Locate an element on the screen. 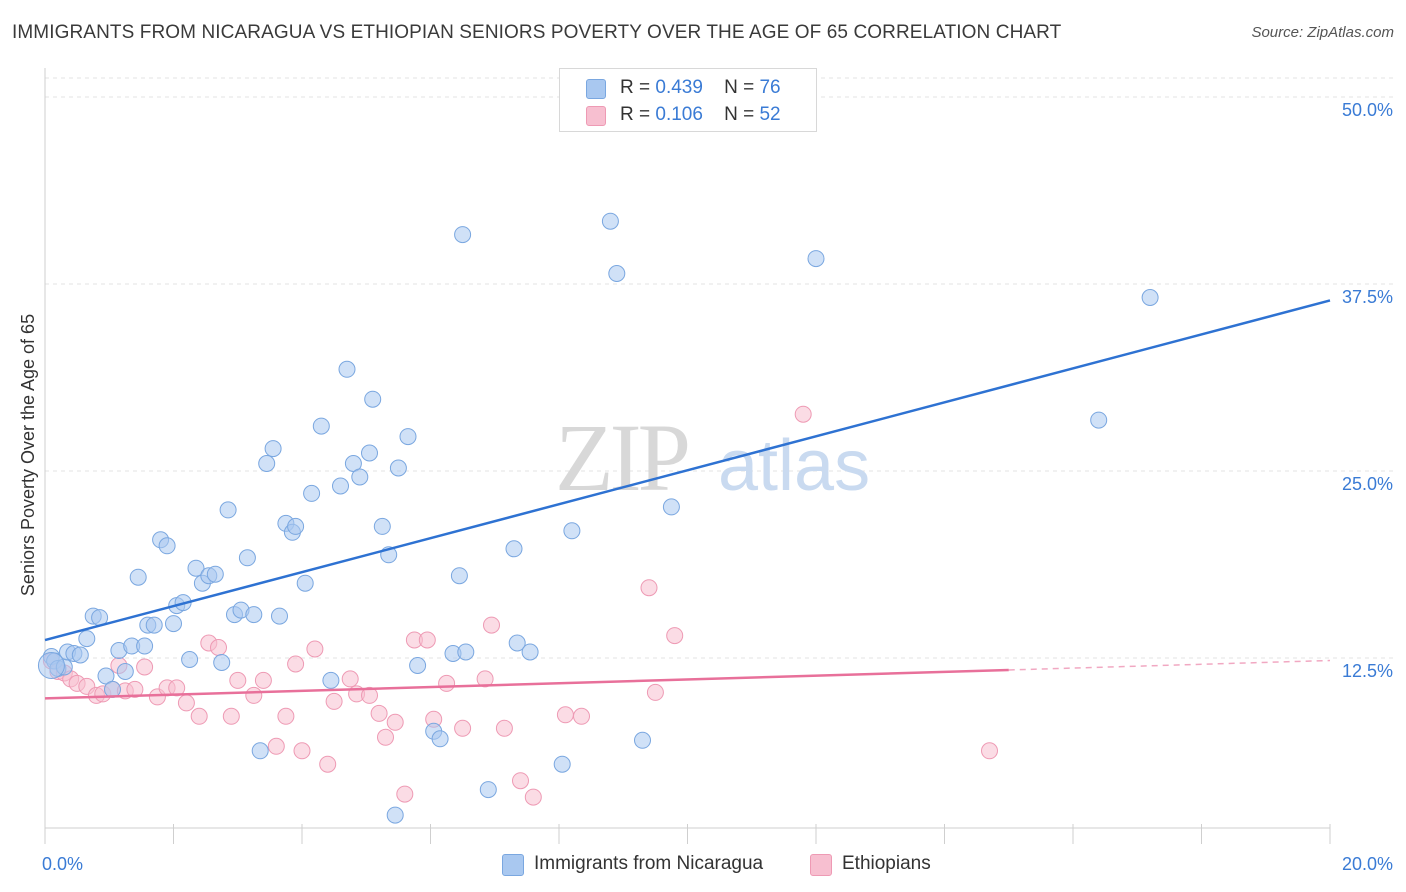 This screenshot has height=892, width=1406. y-tick-label: 25.0% is located at coordinates (1367, 484).